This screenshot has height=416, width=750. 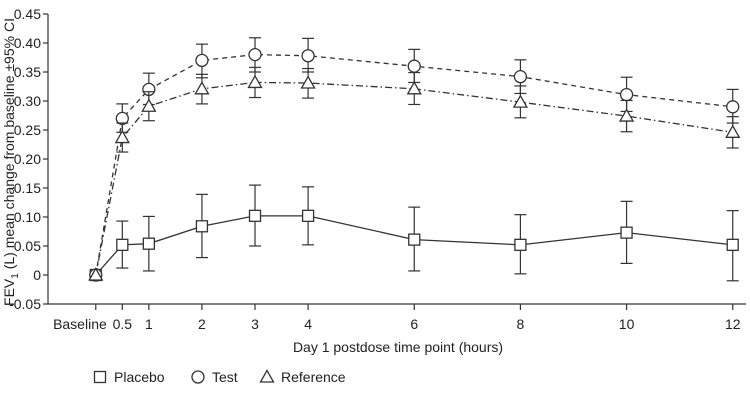 What do you see at coordinates (202, 324) in the screenshot?
I see `x-tick-label: 2` at bounding box center [202, 324].